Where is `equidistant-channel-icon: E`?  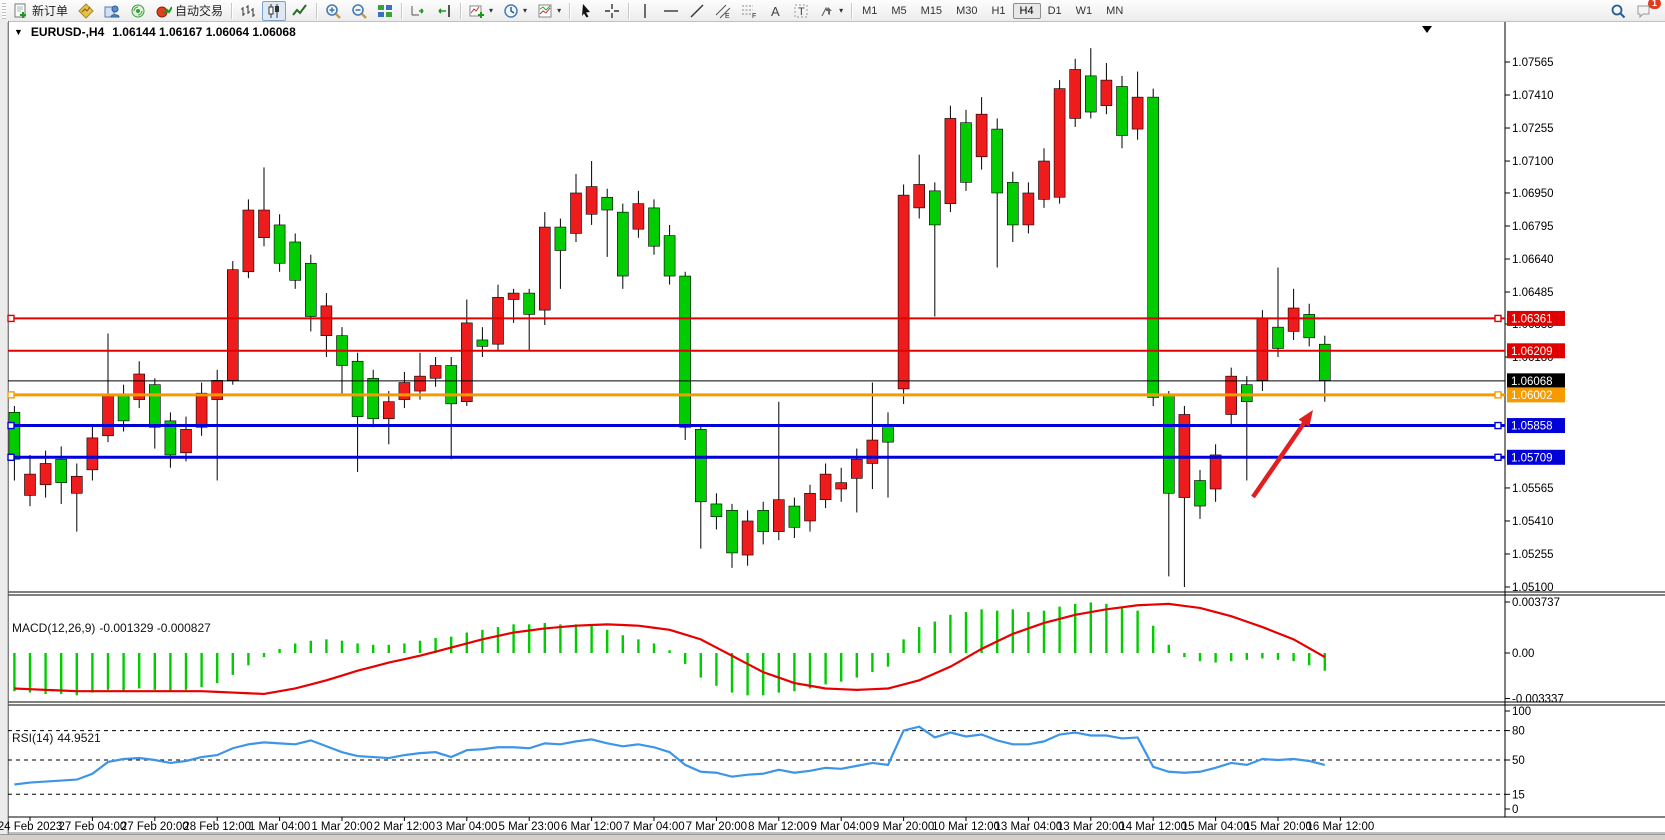 equidistant-channel-icon: E is located at coordinates (723, 11).